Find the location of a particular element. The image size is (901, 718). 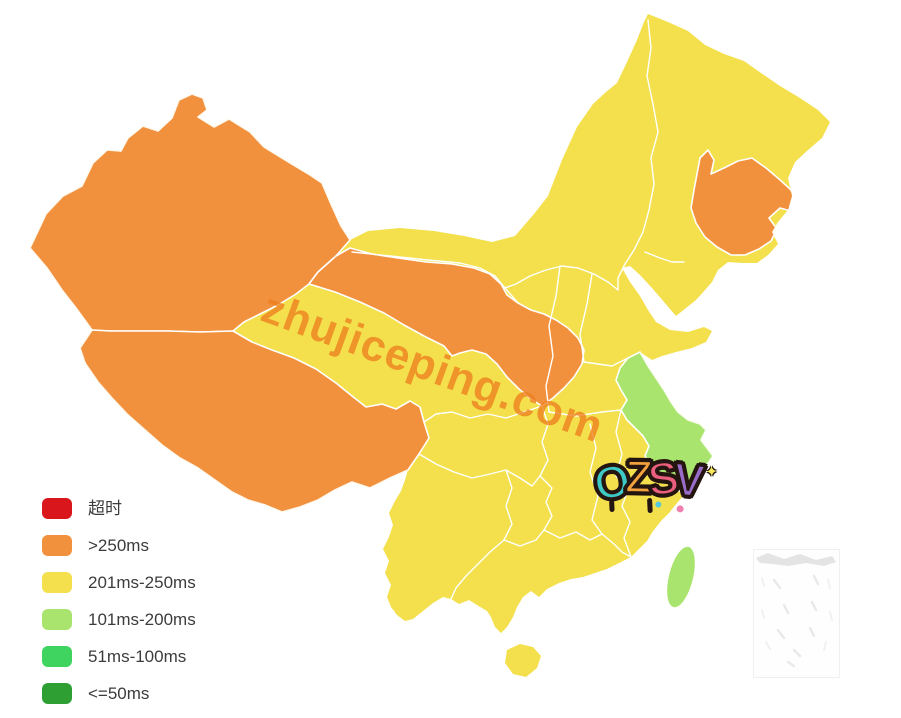

legend-item-gt250ms: >250ms is located at coordinates (119, 545).